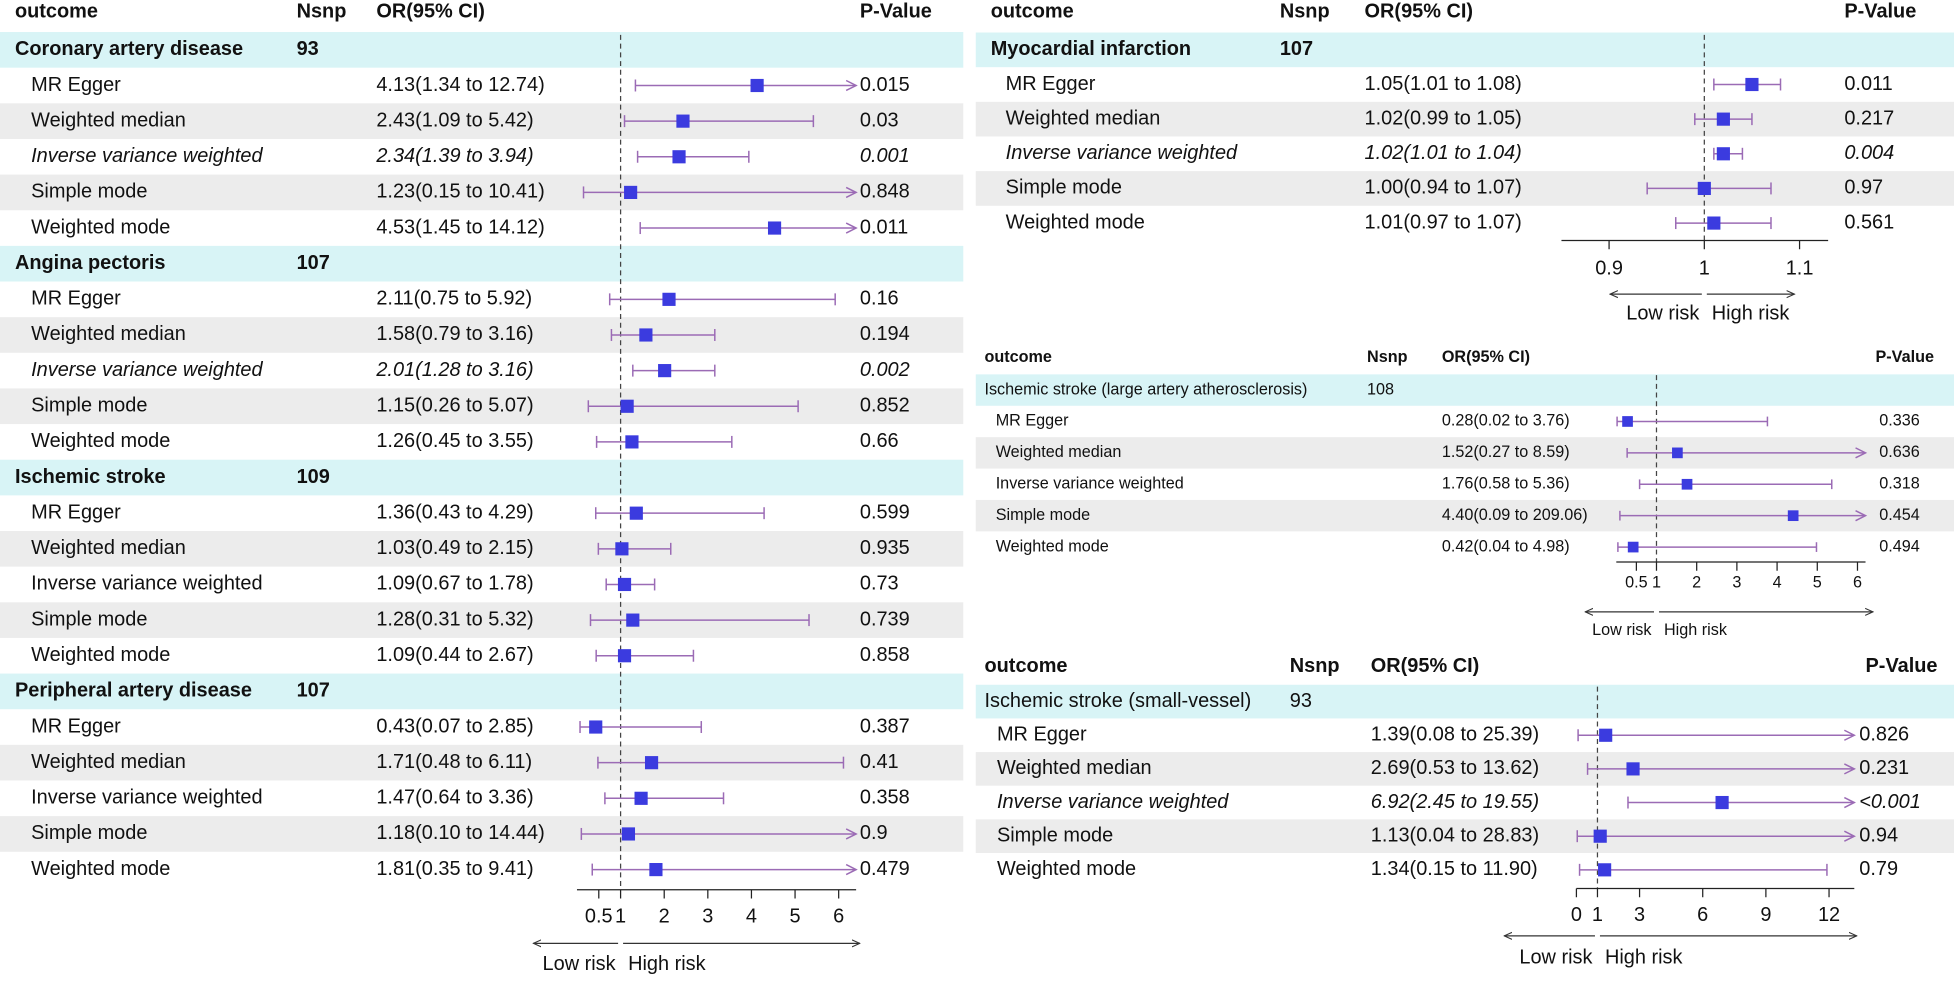 The height and width of the screenshot is (982, 1954). What do you see at coordinates (1032, 12) in the screenshot?
I see `column-header: outcome` at bounding box center [1032, 12].